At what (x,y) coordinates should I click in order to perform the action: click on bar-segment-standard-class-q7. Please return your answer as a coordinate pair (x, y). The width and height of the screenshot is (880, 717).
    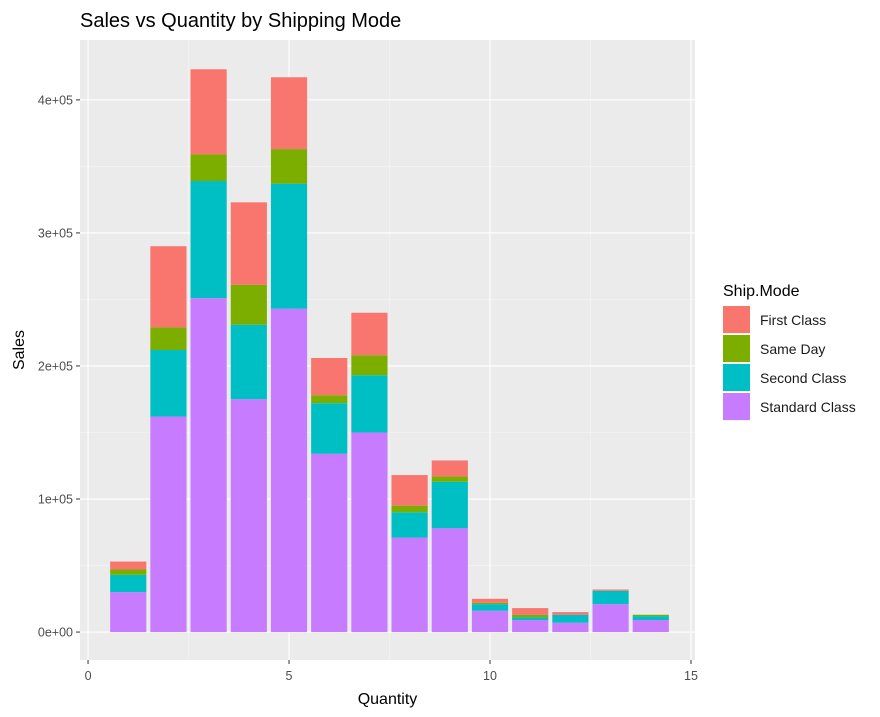
    Looking at the image, I should click on (369, 532).